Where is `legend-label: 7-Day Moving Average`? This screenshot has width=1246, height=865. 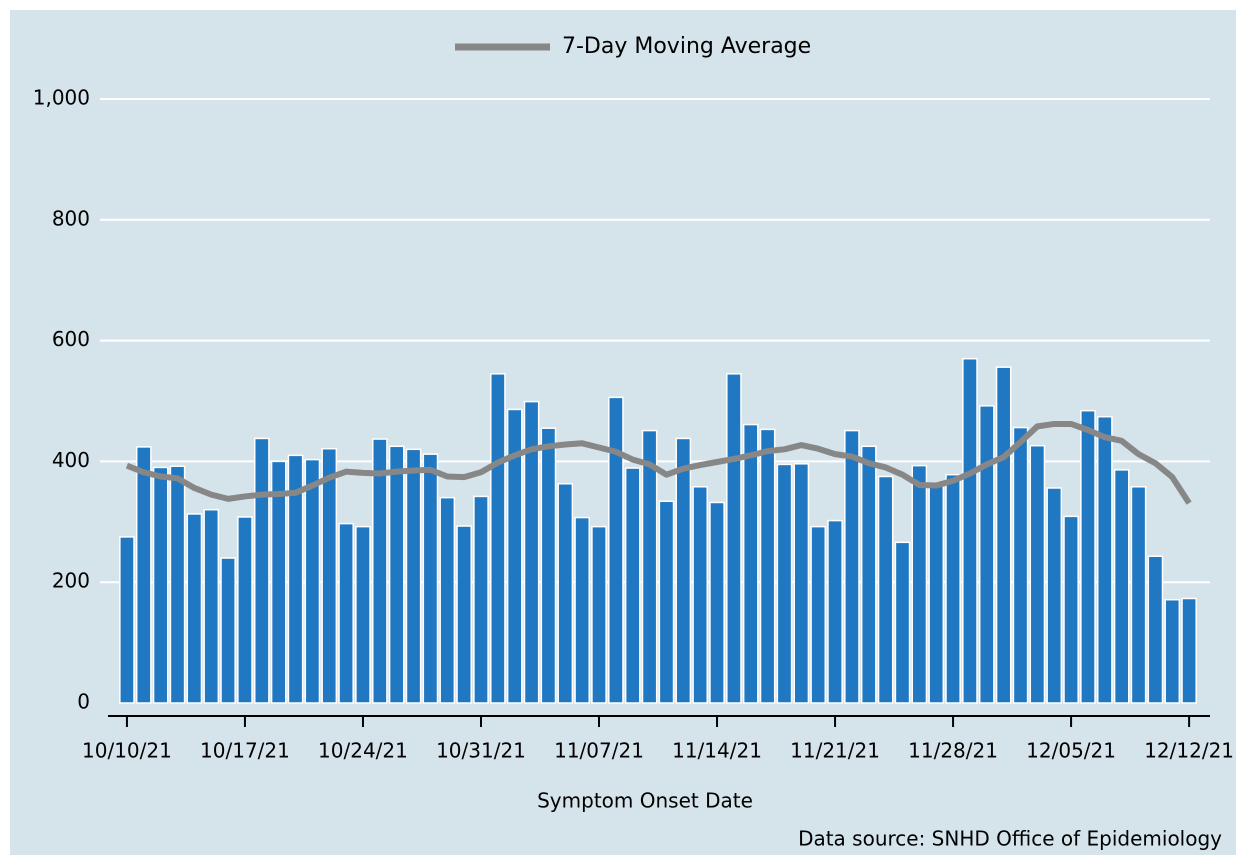
legend-label: 7-Day Moving Average is located at coordinates (686, 46).